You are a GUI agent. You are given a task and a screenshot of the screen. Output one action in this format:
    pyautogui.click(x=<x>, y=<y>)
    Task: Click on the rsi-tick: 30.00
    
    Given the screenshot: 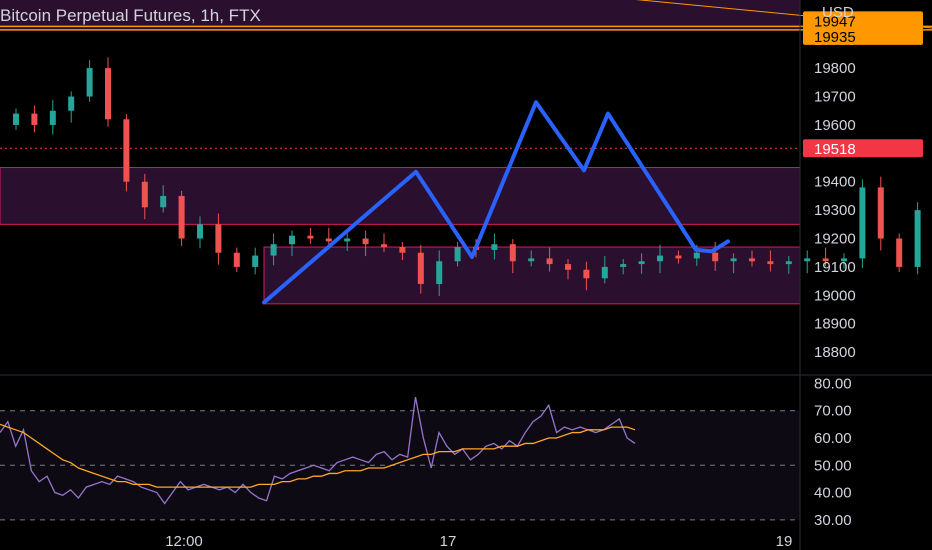 What is the action you would take?
    pyautogui.click(x=833, y=520)
    